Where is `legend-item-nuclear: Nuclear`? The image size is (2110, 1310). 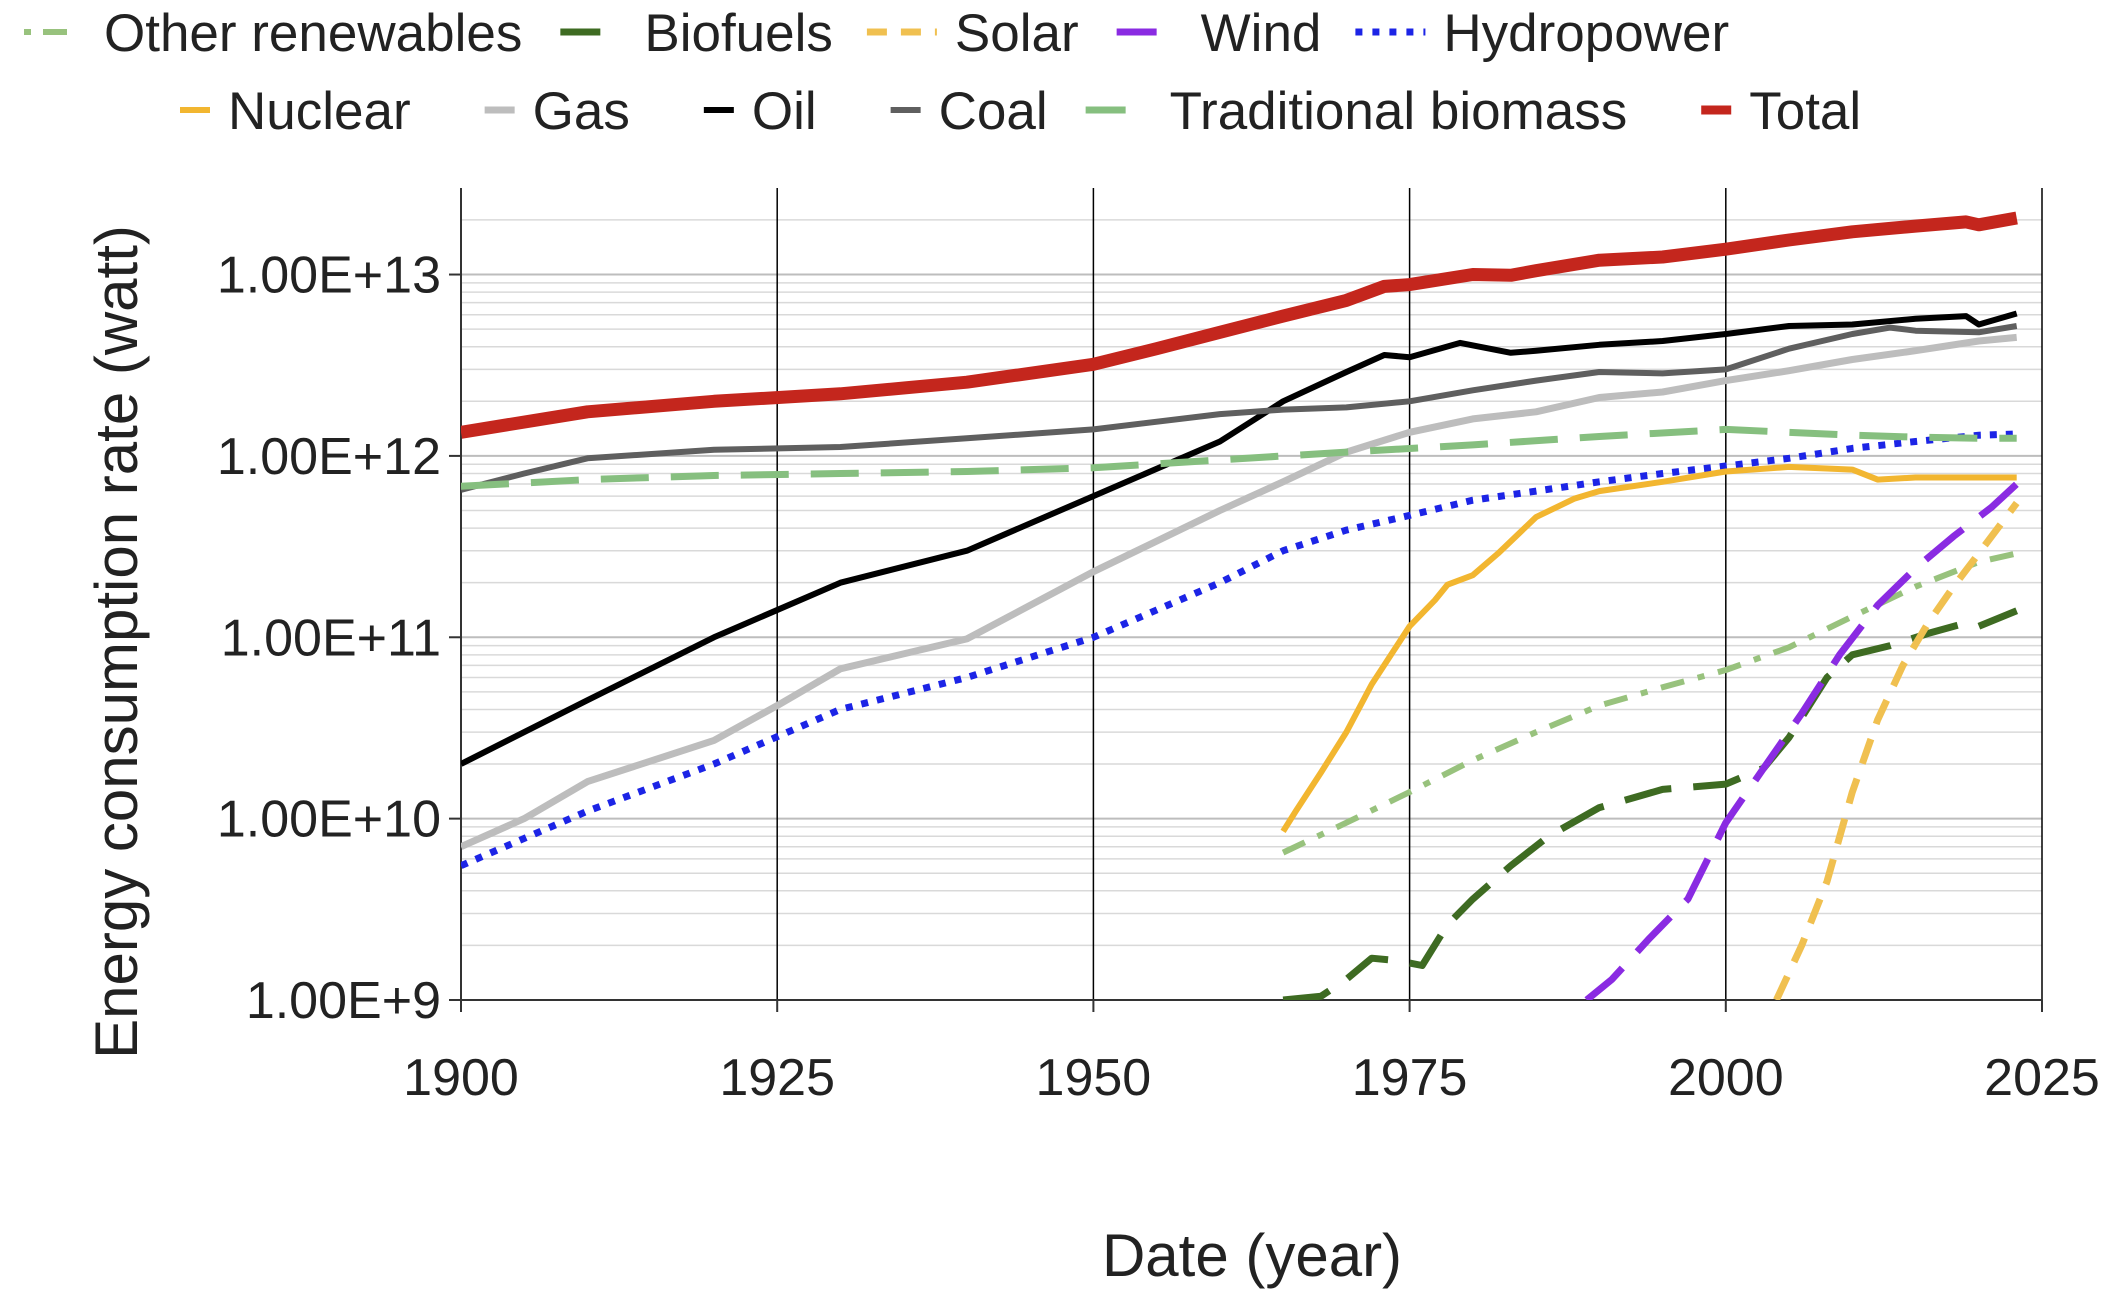 legend-item-nuclear: Nuclear is located at coordinates (295, 111).